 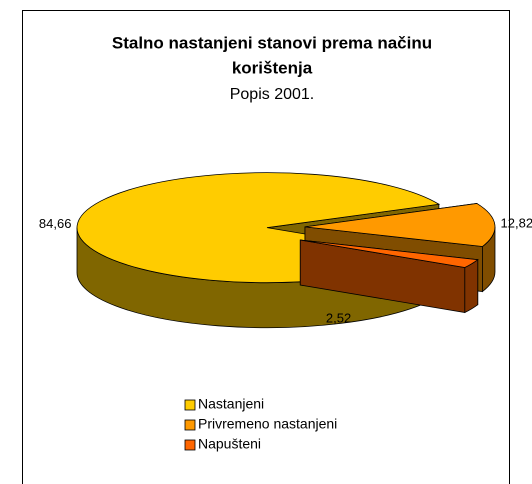 I want to click on chart-subtitle: Popis 2001., so click(x=272, y=94).